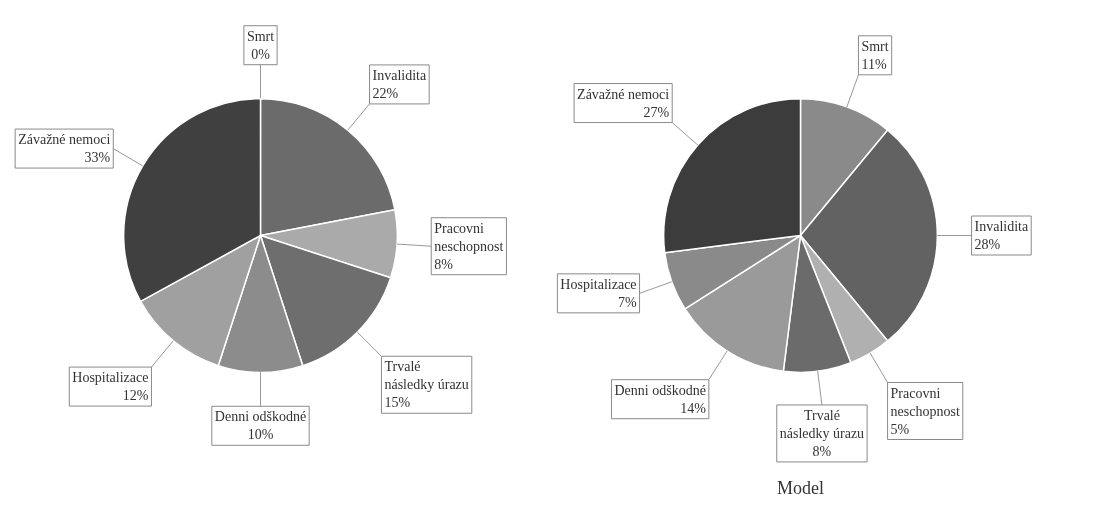 The width and height of the screenshot is (1107, 519). What do you see at coordinates (97, 158) in the screenshot?
I see `data-label: 33%` at bounding box center [97, 158].